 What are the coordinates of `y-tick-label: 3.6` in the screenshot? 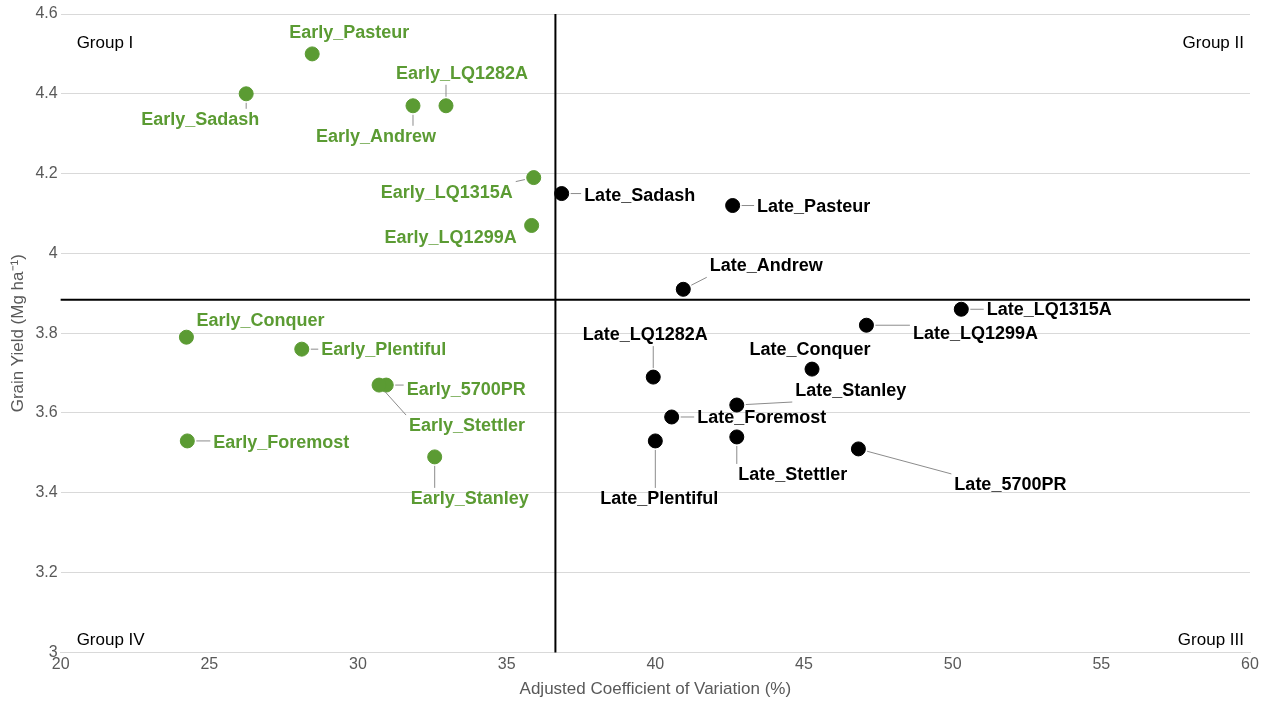 It's located at (46, 412).